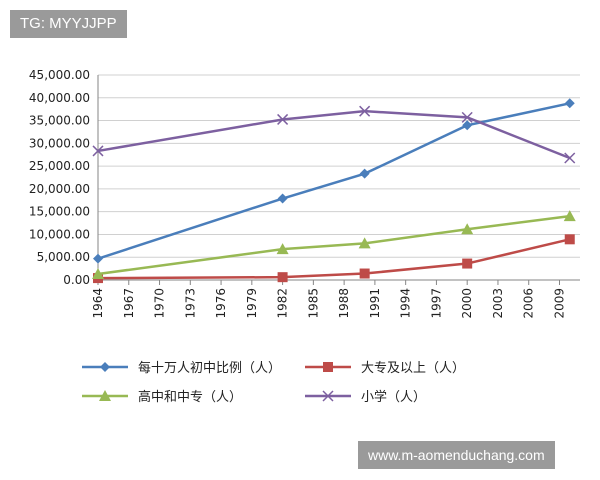  Describe the element at coordinates (209, 368) in the screenshot. I see `legend-label: 每十万人初中比例（人）` at that location.